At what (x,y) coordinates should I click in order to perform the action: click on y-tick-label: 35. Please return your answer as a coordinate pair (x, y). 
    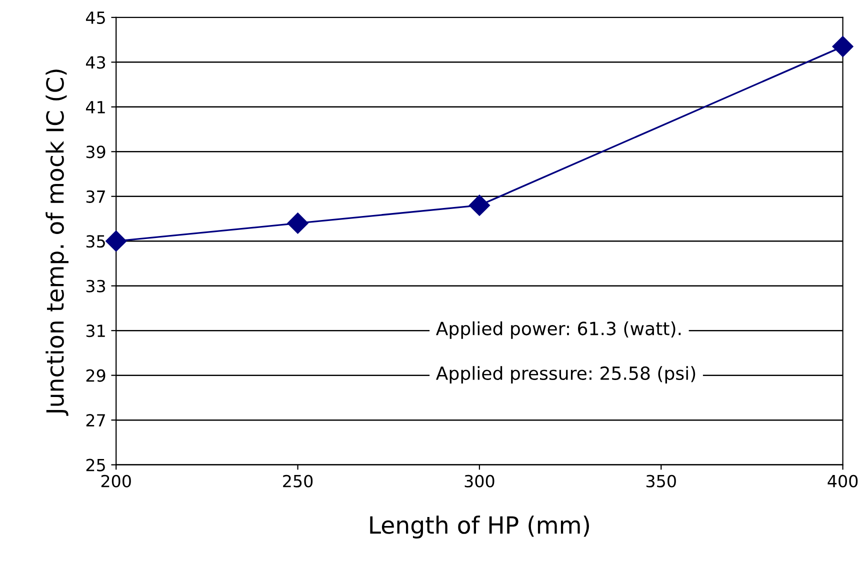
    Looking at the image, I should click on (95, 241).